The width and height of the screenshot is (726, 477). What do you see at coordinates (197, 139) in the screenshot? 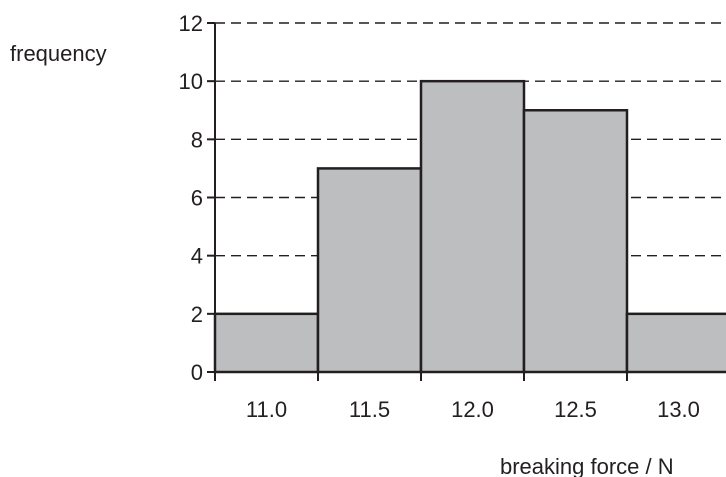
I see `y-tick-label: 8` at bounding box center [197, 139].